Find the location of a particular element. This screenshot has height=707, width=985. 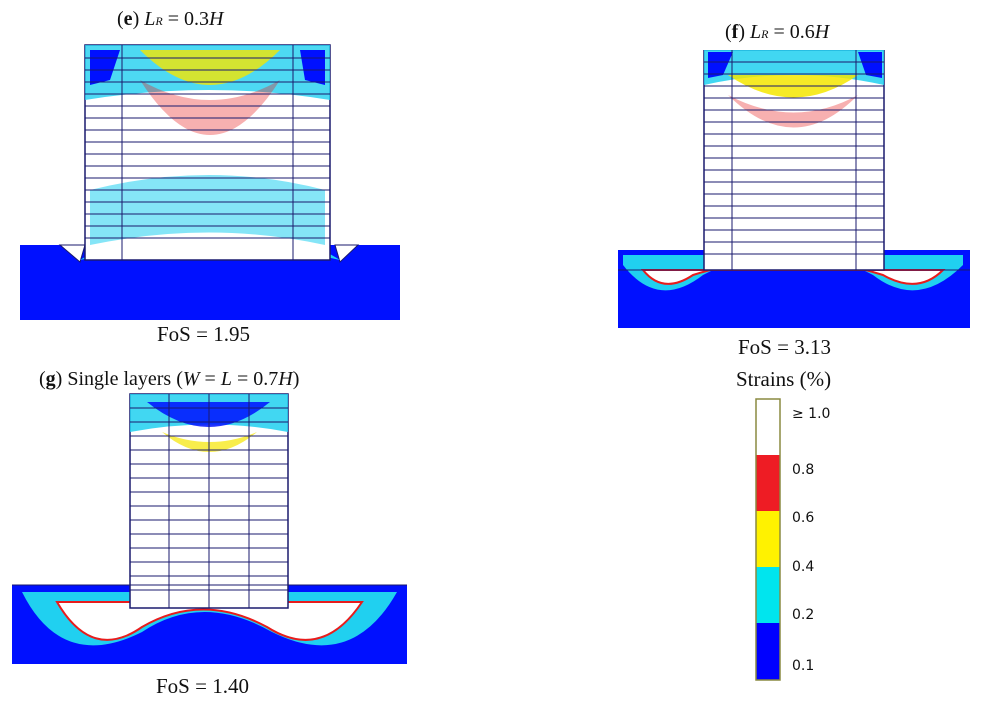

panel-f-caption: (f) LR = 0.6H is located at coordinates (777, 32).